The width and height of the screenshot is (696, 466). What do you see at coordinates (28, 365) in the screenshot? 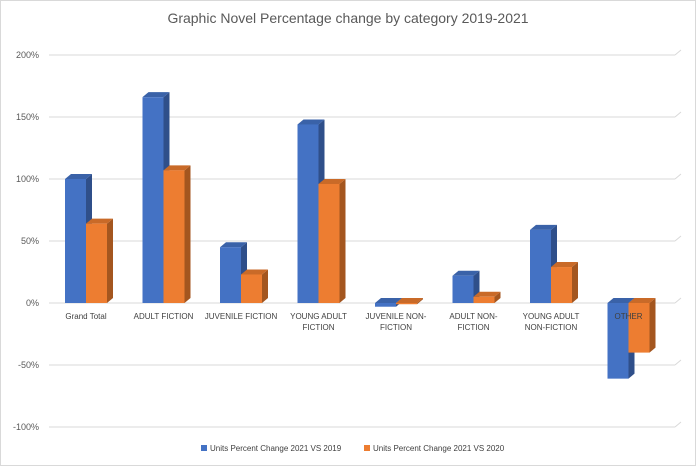
I see `y-tick-label: -50%` at bounding box center [28, 365].